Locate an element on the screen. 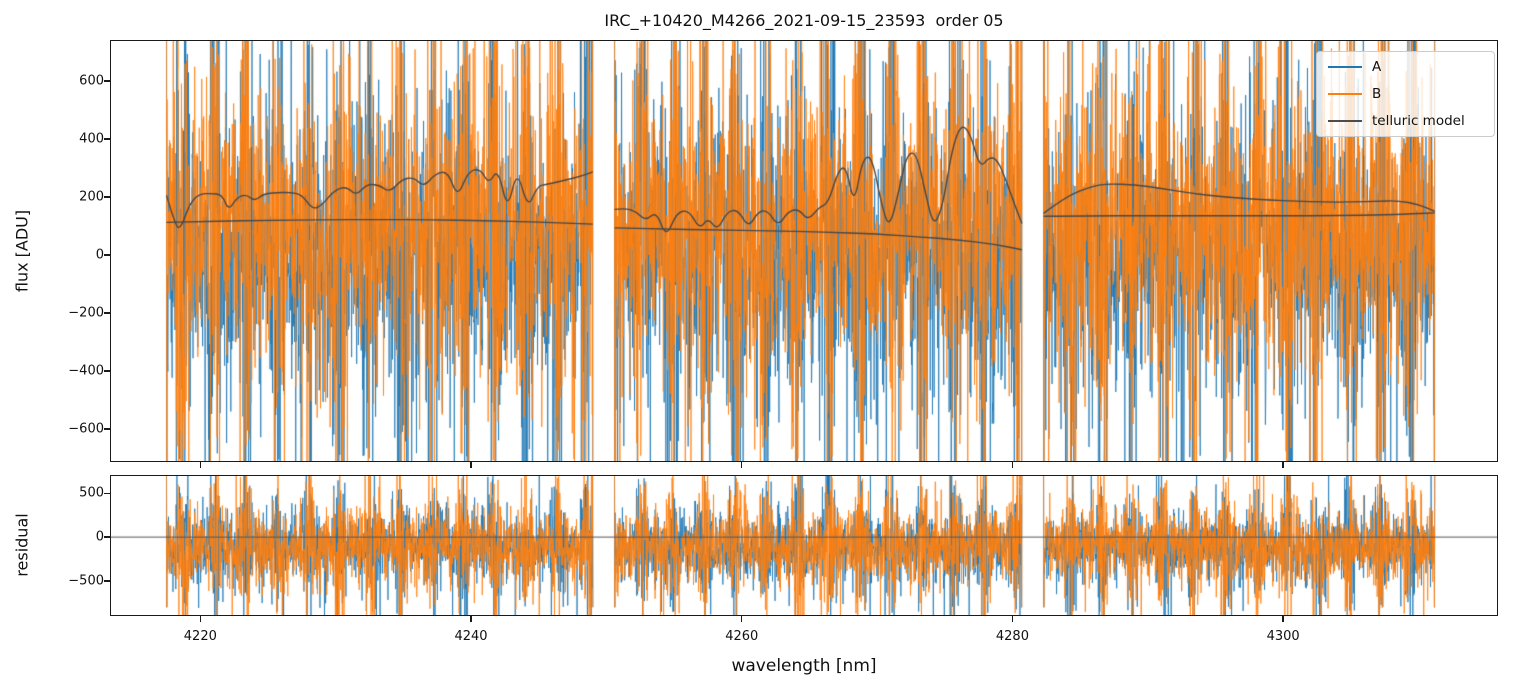 The image size is (1513, 696). legend-entry-b: B is located at coordinates (1405, 94).